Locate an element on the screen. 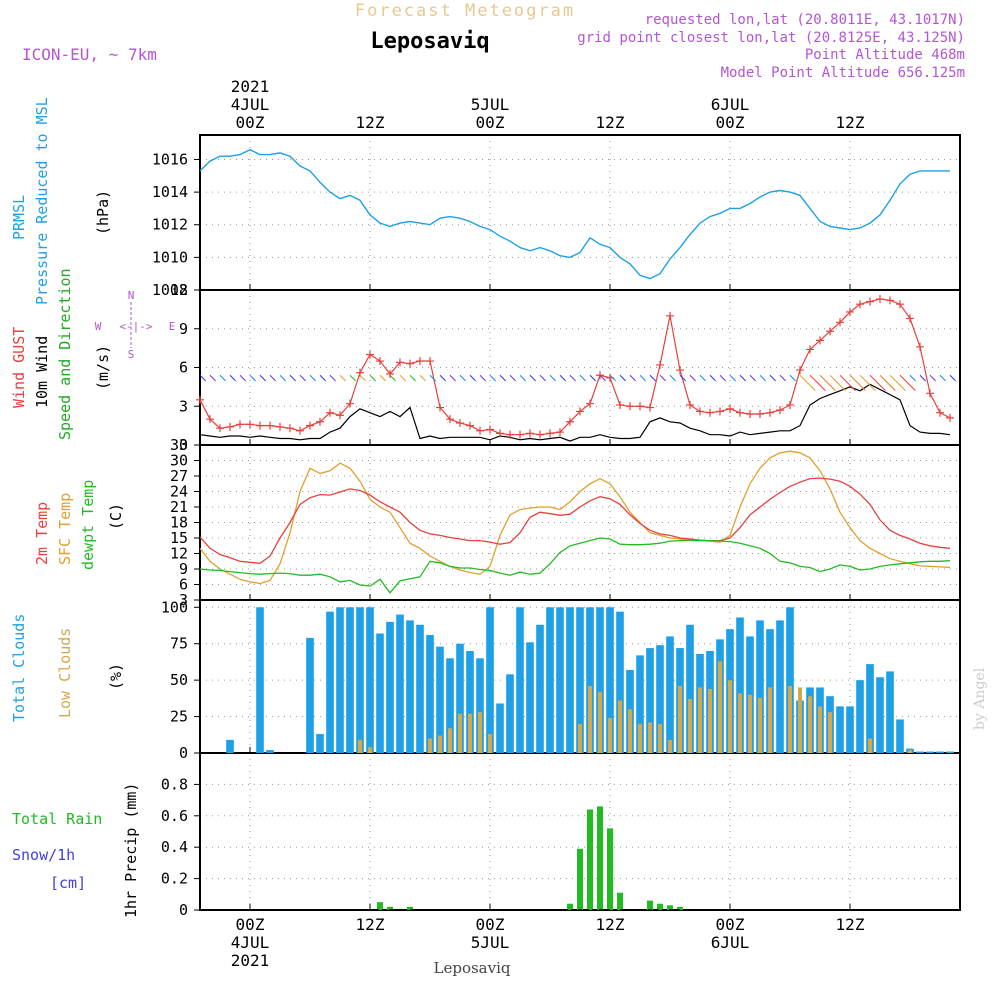 The width and height of the screenshot is (1000, 1000). cloud-labels: Total Clouds Low Clouds (%) is located at coordinates (67, 668).